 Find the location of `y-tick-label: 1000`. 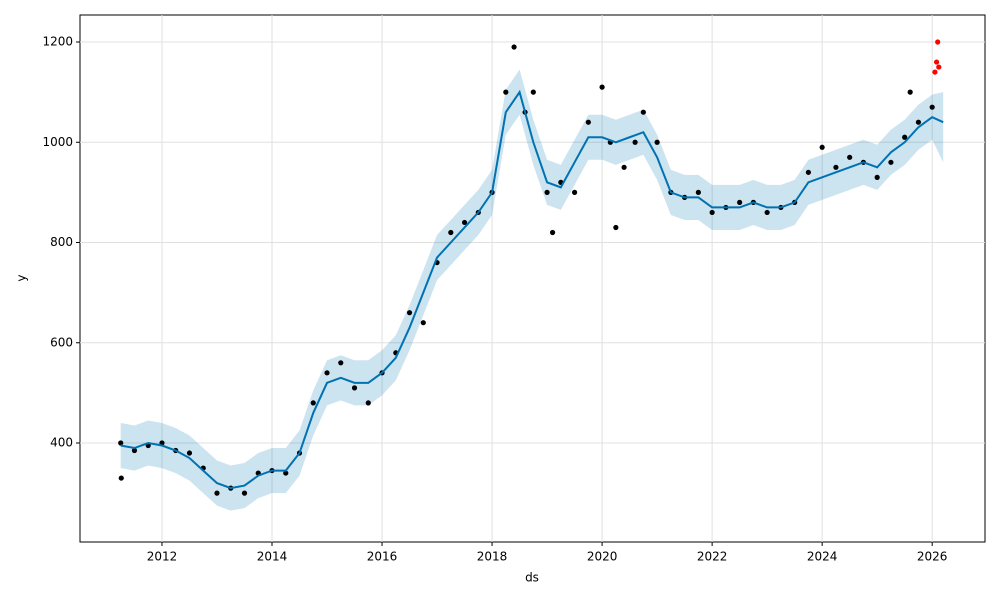

y-tick-label: 1000 is located at coordinates (57, 142).